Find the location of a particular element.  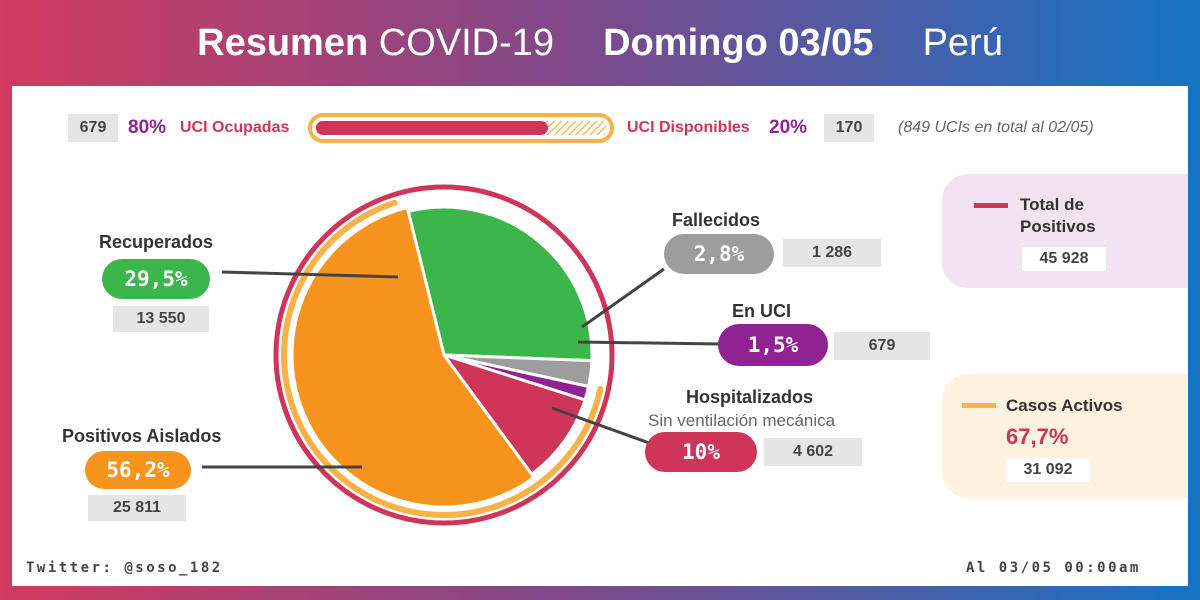

active-legend-swatch is located at coordinates (979, 405).